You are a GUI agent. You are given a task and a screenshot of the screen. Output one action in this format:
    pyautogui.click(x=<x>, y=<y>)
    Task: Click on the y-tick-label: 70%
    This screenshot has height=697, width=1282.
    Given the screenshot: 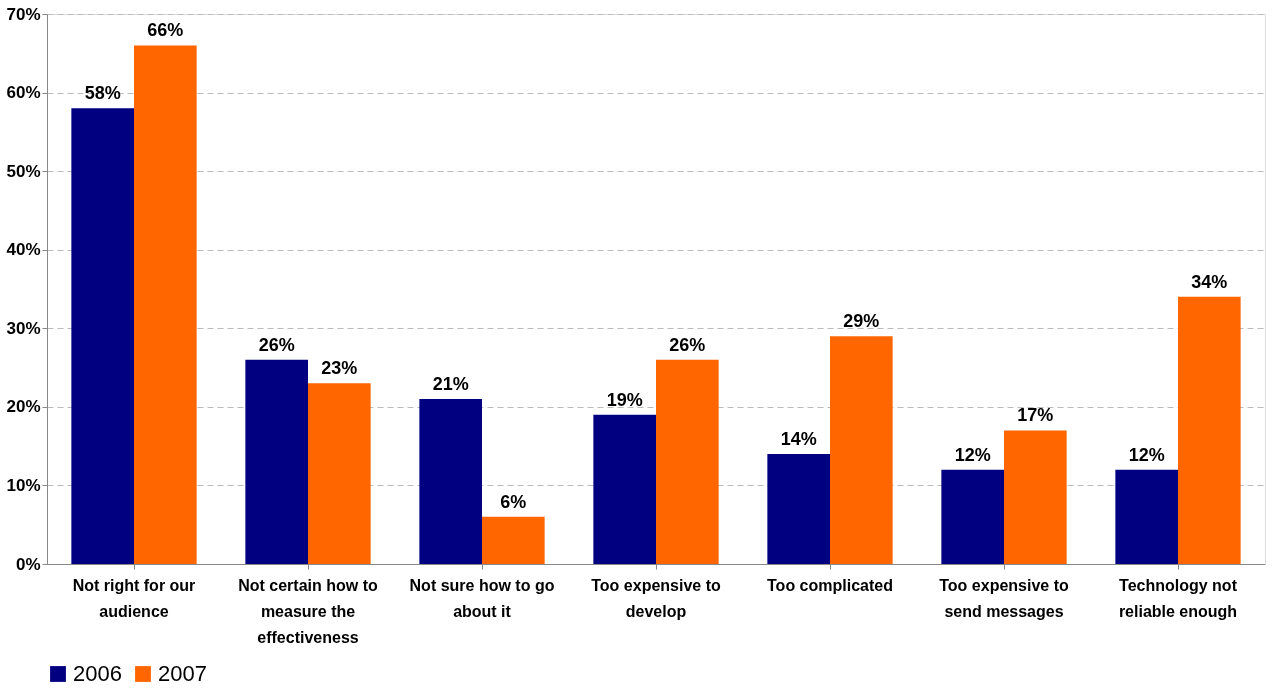 What is the action you would take?
    pyautogui.click(x=23, y=14)
    